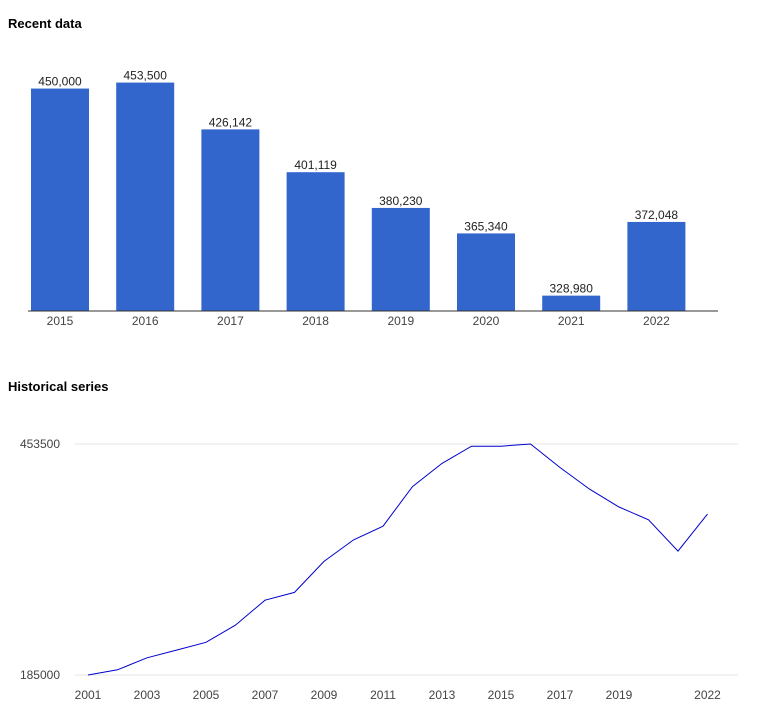  What do you see at coordinates (315, 241) in the screenshot?
I see `bar-2018` at bounding box center [315, 241].